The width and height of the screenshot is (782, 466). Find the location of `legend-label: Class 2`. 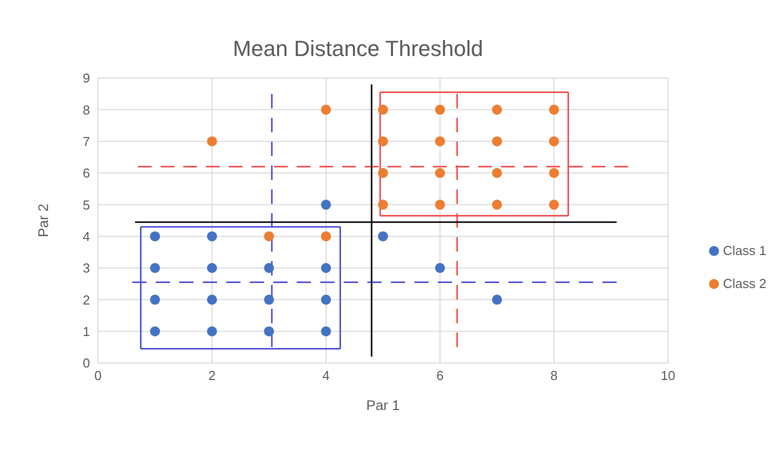

legend-label: Class 2 is located at coordinates (744, 283).